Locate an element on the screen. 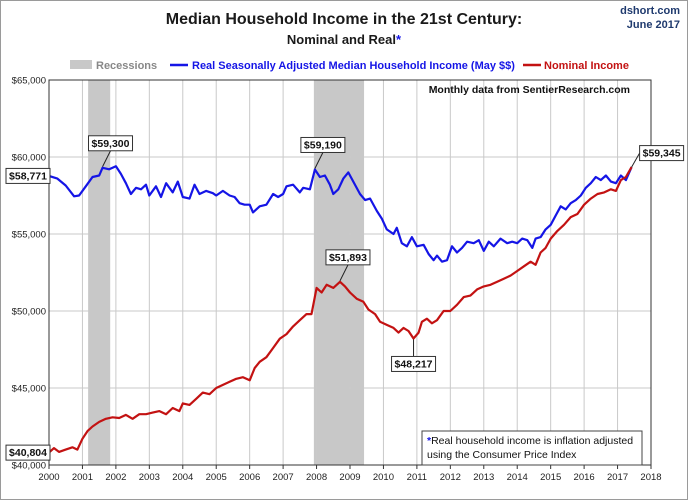  x-tick-label: 2015 is located at coordinates (550, 477).